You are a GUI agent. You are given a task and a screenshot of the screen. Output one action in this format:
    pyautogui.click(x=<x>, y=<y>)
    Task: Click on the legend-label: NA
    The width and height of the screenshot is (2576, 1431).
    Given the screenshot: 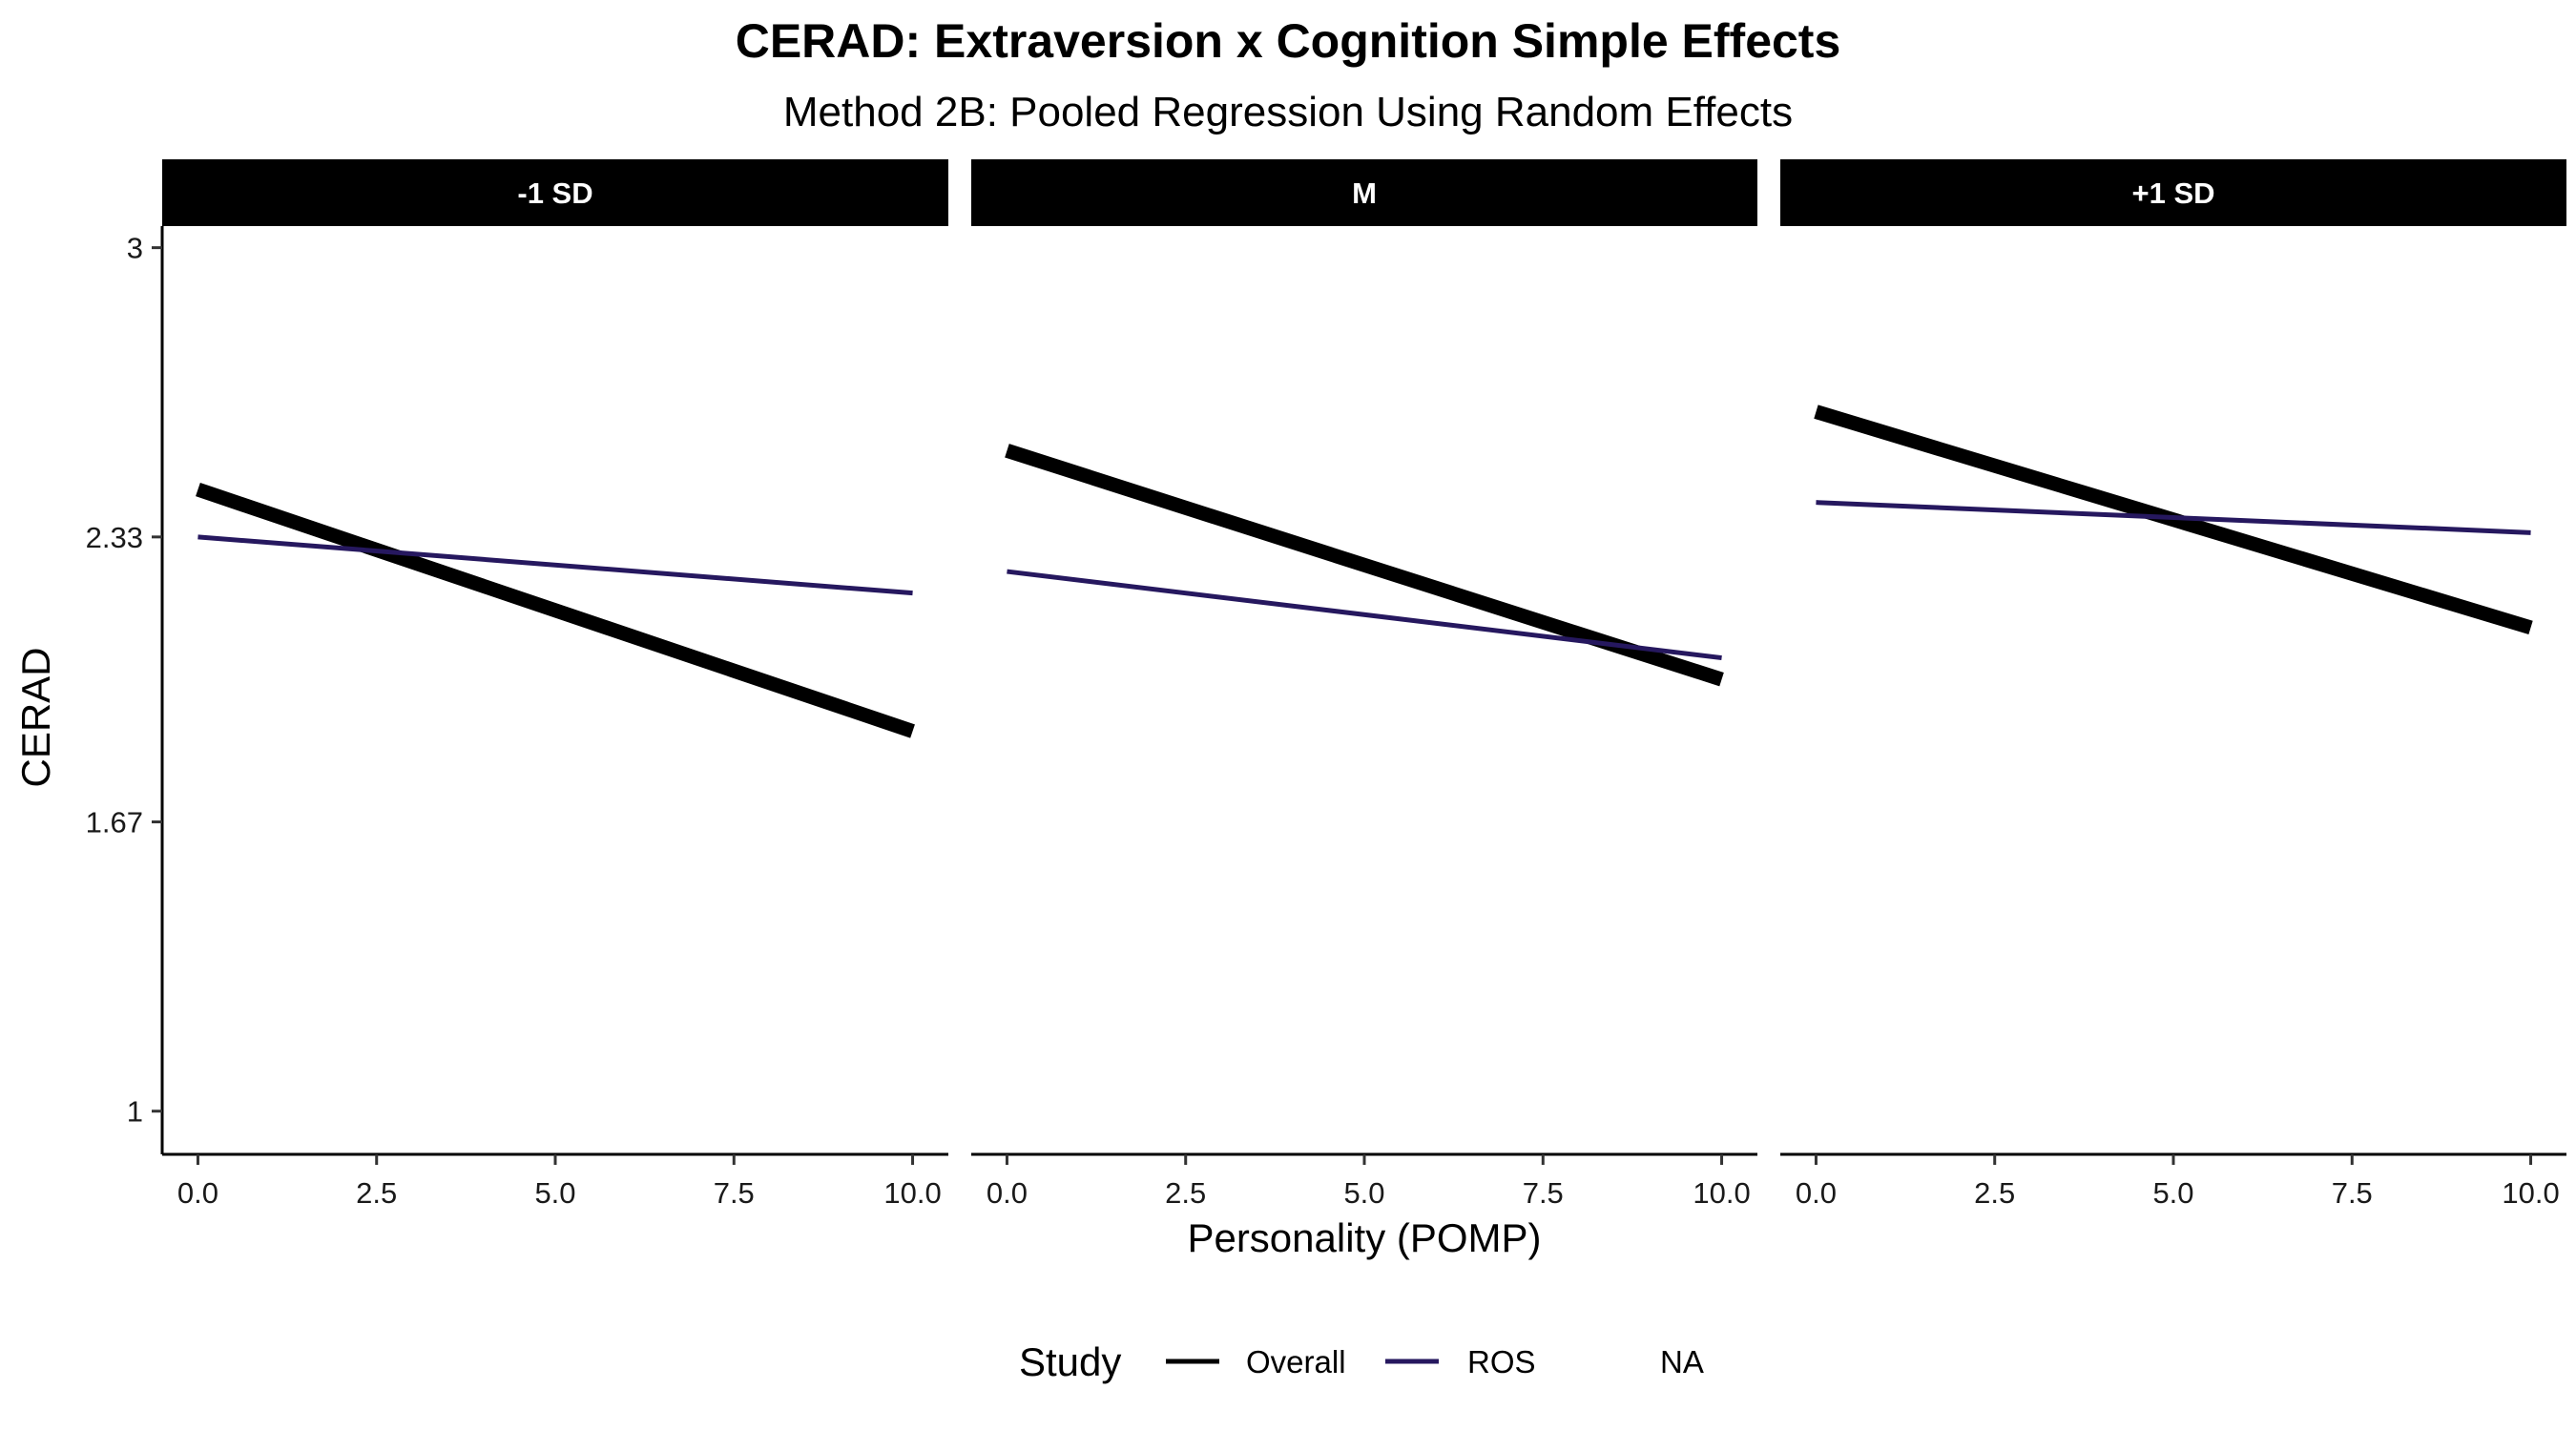 What is the action you would take?
    pyautogui.click(x=1682, y=1361)
    